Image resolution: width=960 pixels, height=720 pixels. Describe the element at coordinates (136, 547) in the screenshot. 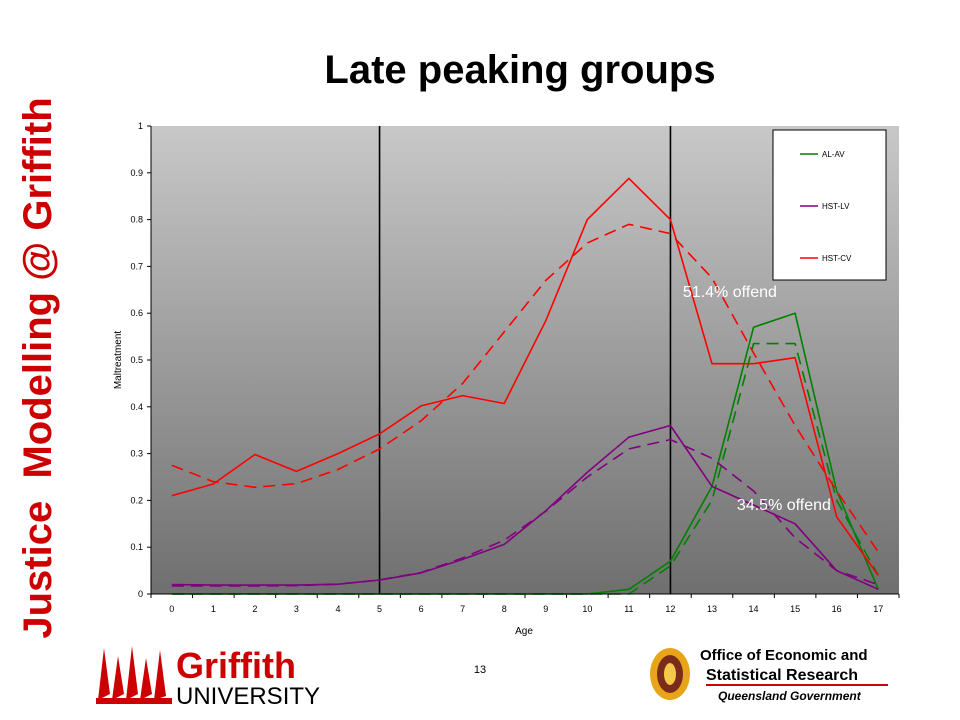

I see `y-tick-label: 0.1` at that location.